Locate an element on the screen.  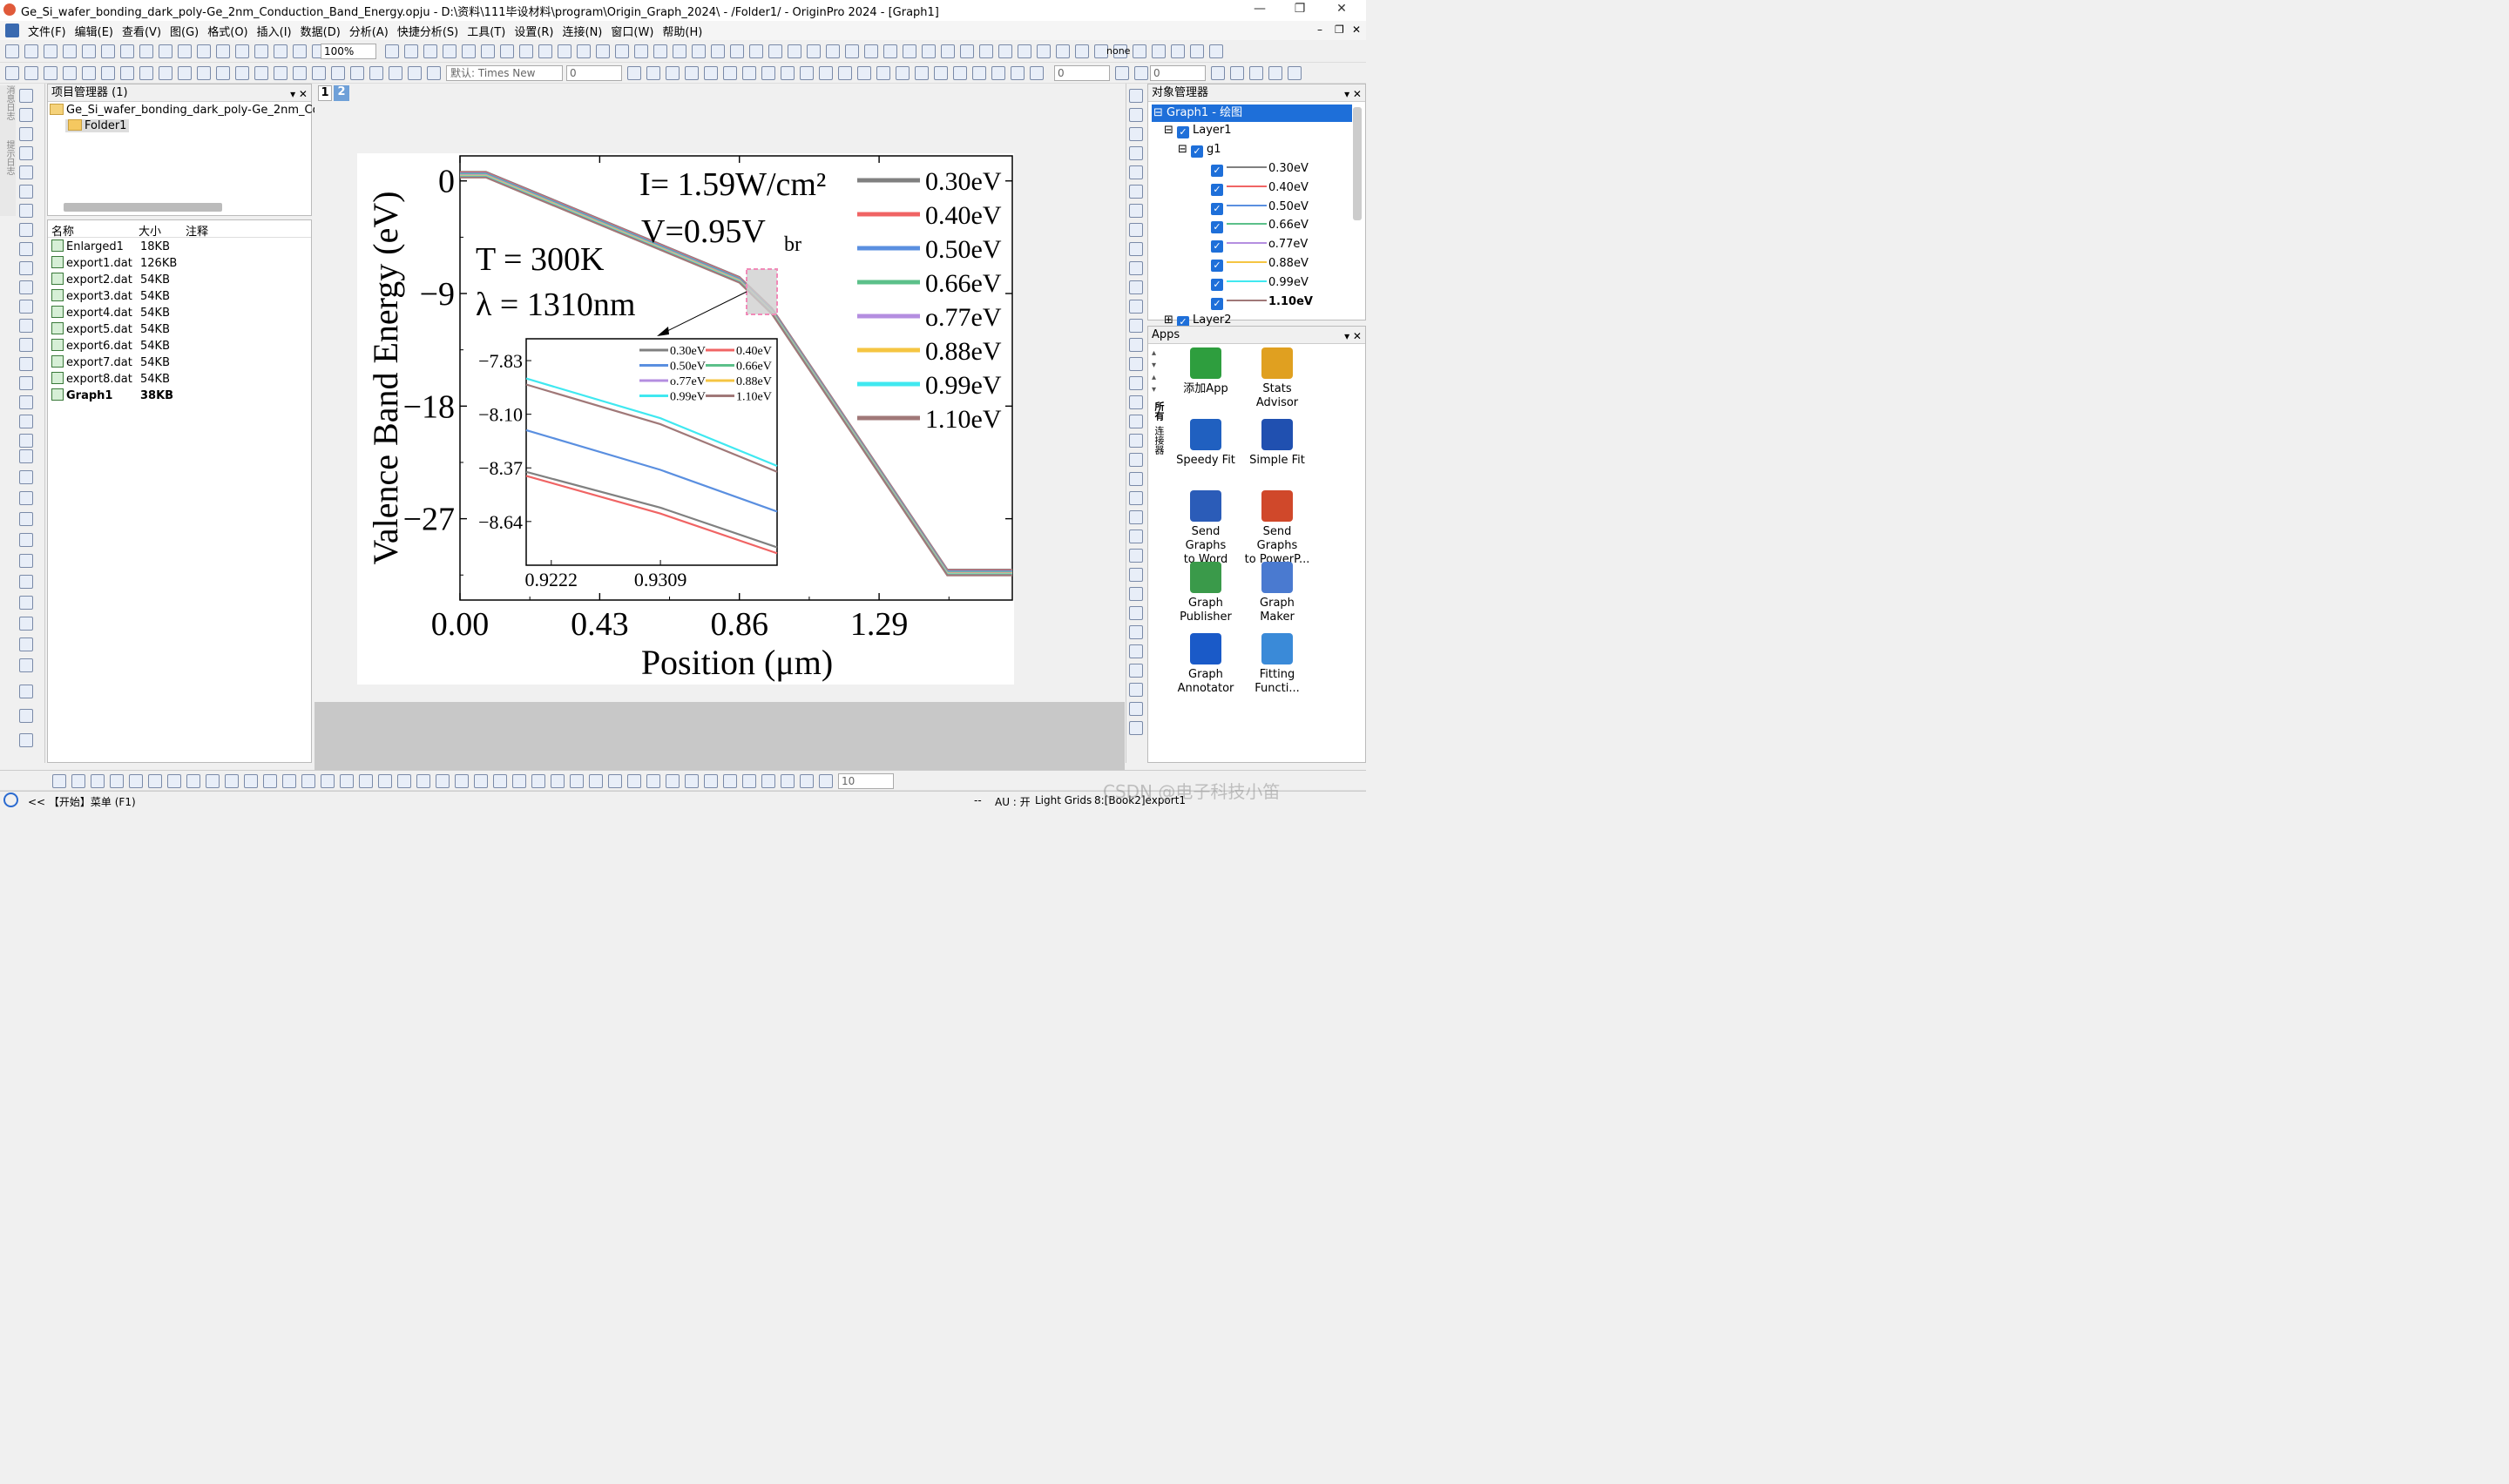
mdi-min-button: – is located at coordinates (1319, 30).